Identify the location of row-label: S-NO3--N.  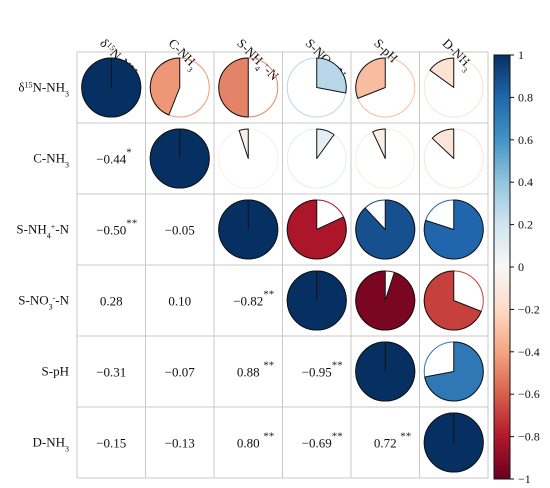
(43, 302).